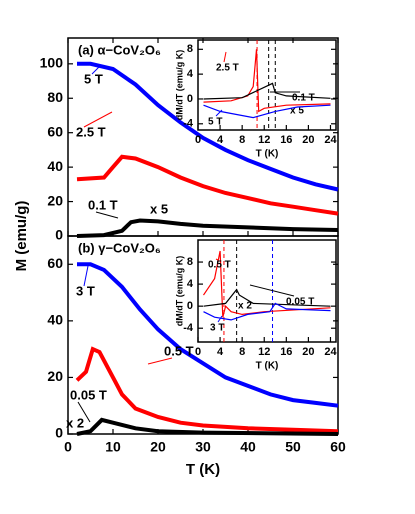  What do you see at coordinates (248, 447) in the screenshot?
I see `x-tick-label: 40` at bounding box center [248, 447].